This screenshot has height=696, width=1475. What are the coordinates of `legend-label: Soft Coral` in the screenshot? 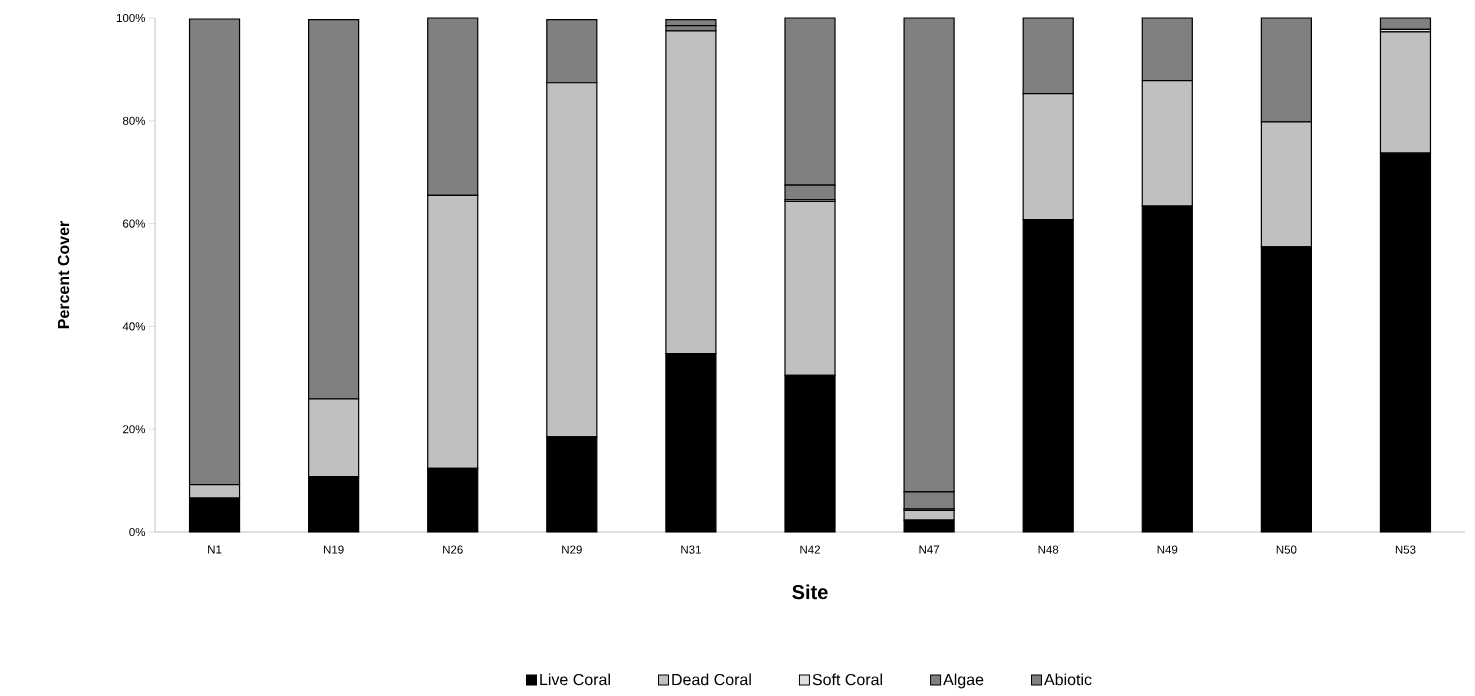 It's located at (847, 679).